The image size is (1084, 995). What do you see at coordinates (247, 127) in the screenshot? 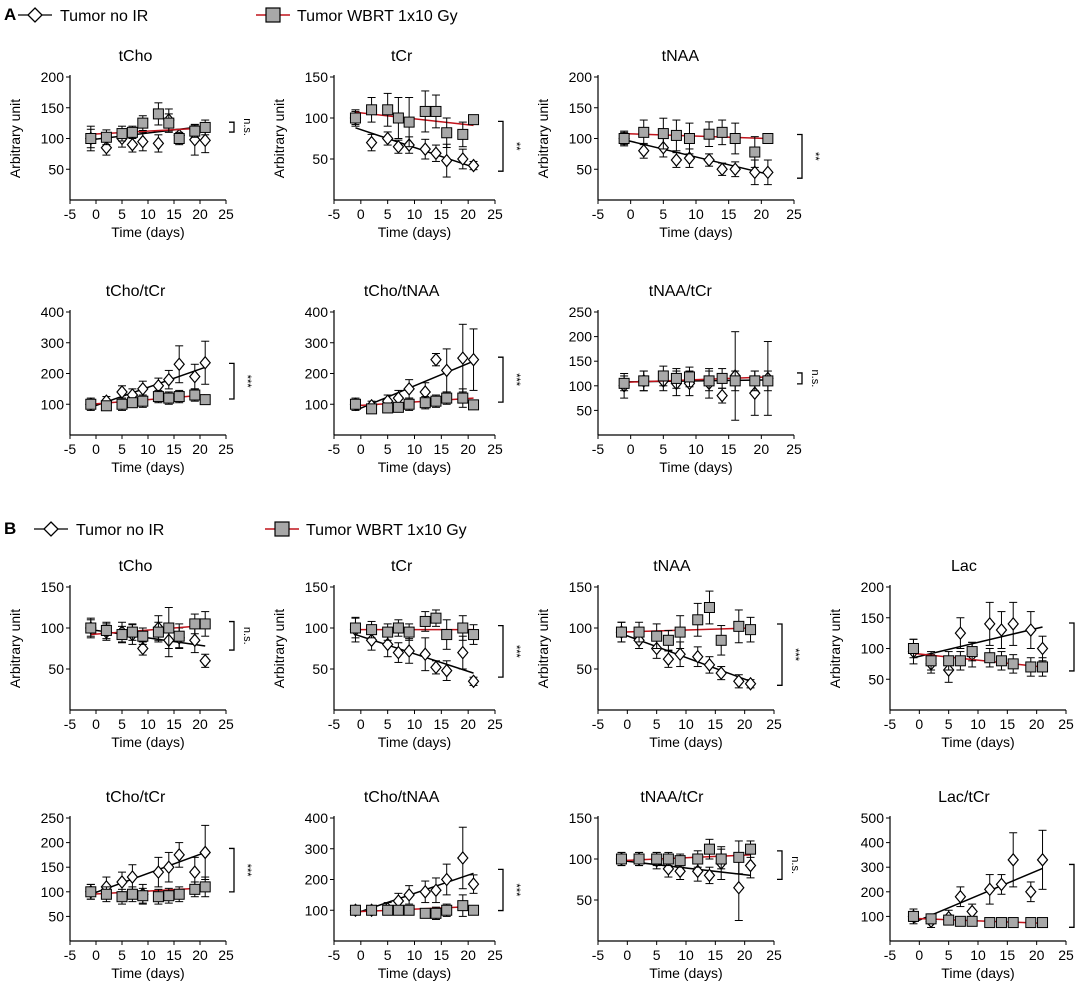
I see `significance-label: n.s.` at bounding box center [247, 127].